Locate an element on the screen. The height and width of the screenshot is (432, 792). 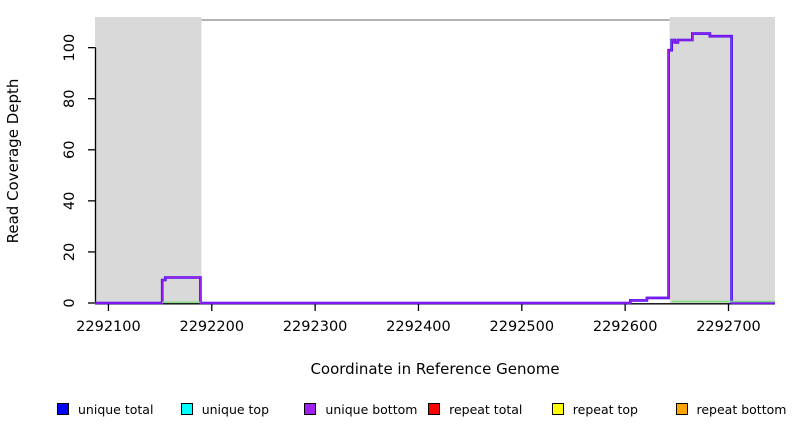
legend-label: repeat top is located at coordinates (605, 409).